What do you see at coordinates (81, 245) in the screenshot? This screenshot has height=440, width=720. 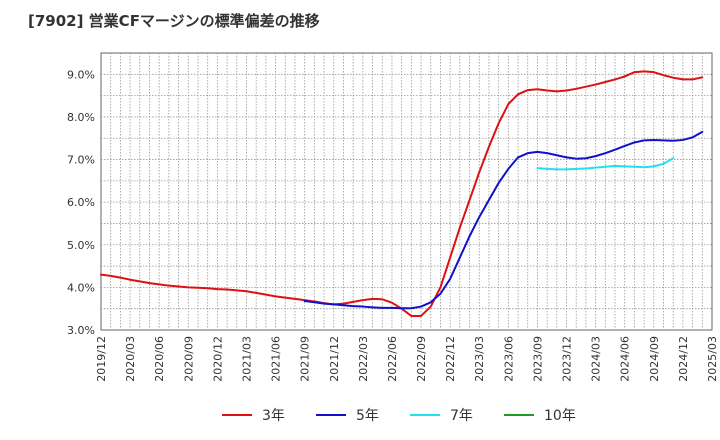 I see `y-tick-label: 5.0%` at bounding box center [81, 245].